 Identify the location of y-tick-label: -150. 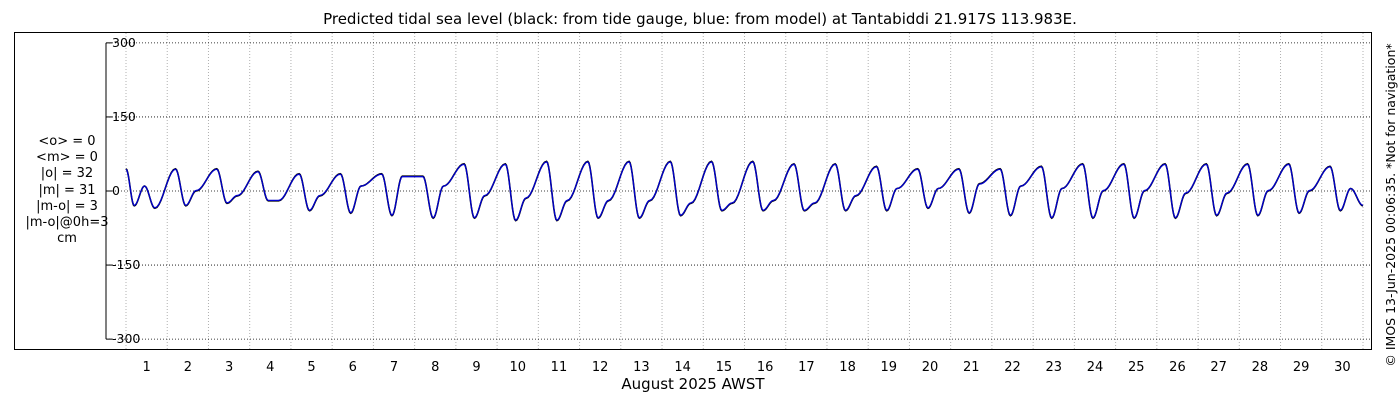
(126, 264).